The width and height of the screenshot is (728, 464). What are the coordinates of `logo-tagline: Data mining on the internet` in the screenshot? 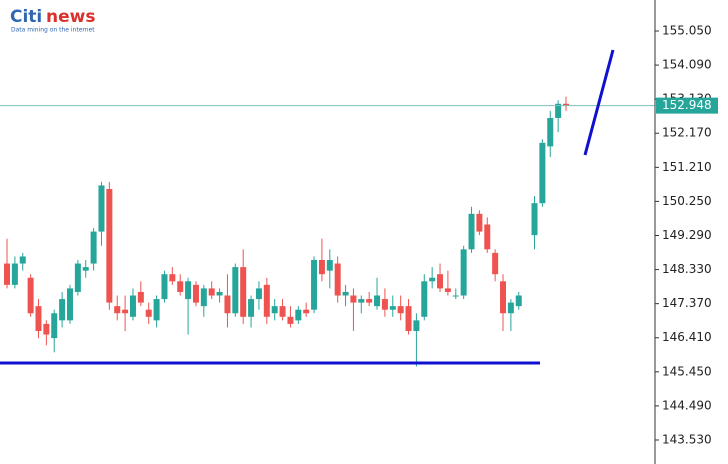 It's located at (53, 30).